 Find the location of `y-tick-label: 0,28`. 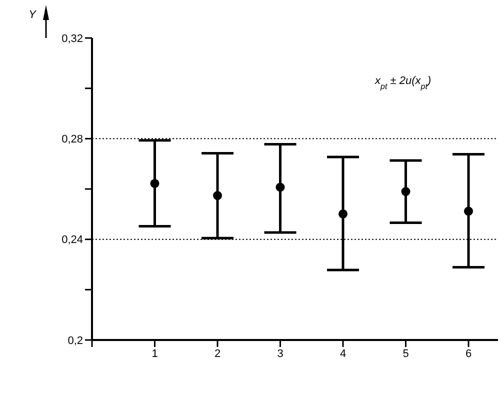

y-tick-label: 0,28 is located at coordinates (72, 140).